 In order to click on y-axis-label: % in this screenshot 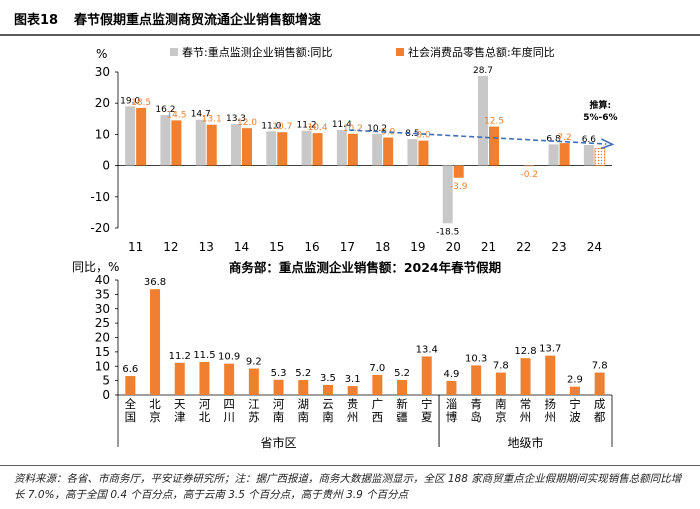, I will do `click(101, 54)`.